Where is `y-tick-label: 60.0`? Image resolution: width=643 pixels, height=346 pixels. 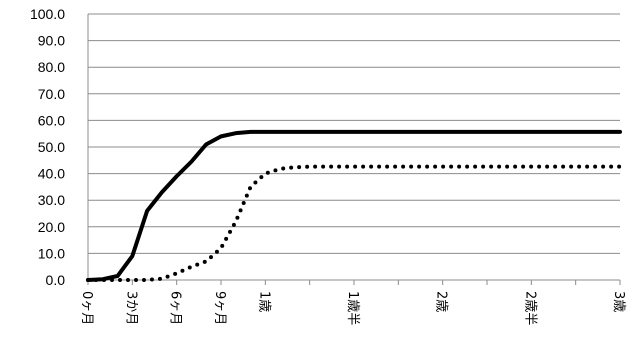 y-tick-label: 60.0 is located at coordinates (51, 120).